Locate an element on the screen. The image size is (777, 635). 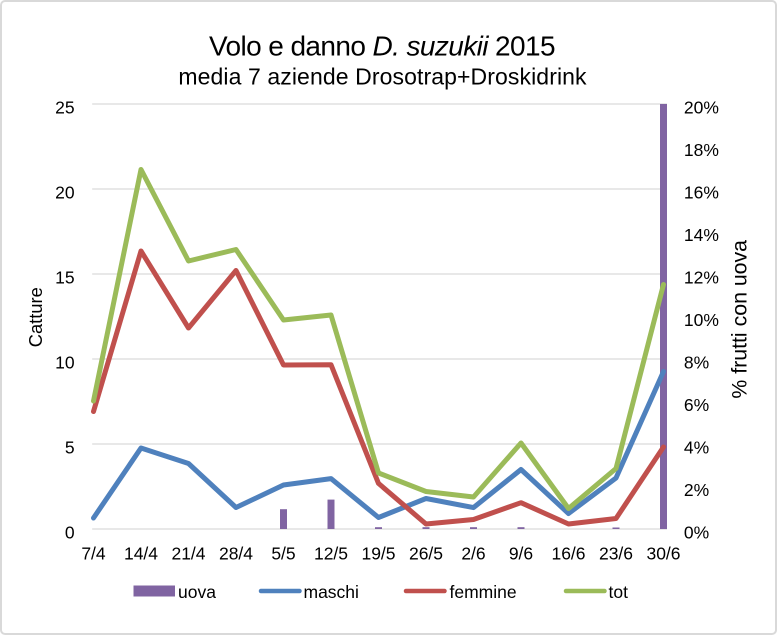
svg-text: 10 is located at coordinates (65, 363).